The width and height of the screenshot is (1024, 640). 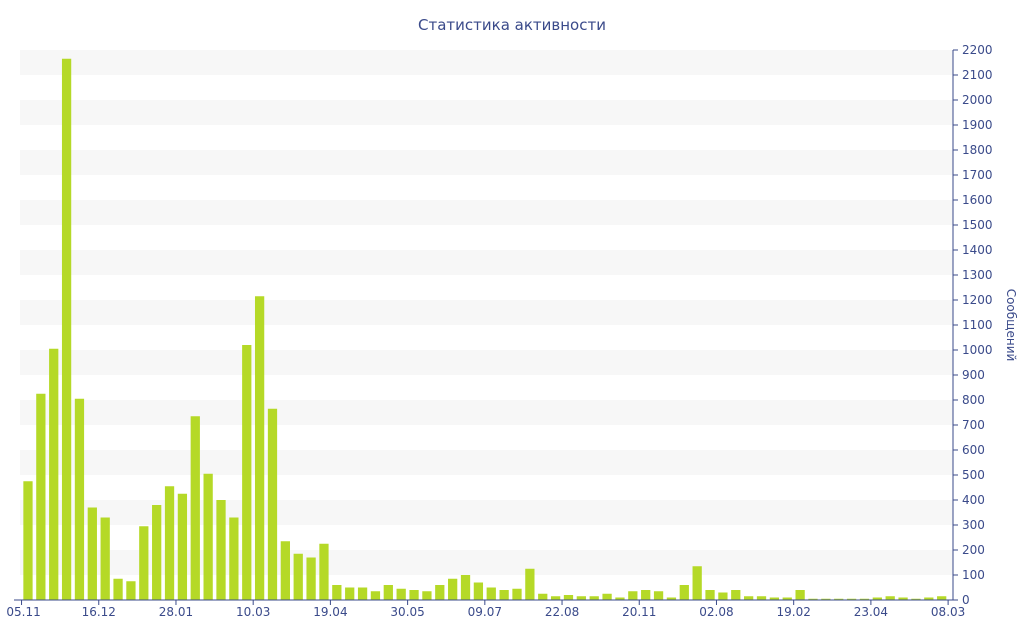 What do you see at coordinates (977, 350) in the screenshot?
I see `y-tick-label: 1000` at bounding box center [977, 350].